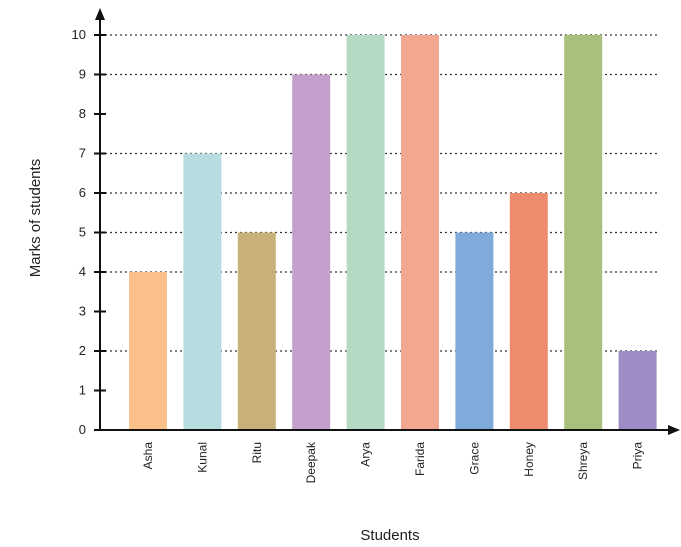 This screenshot has width=681, height=547. I want to click on y-tick-label: 4, so click(82, 271).